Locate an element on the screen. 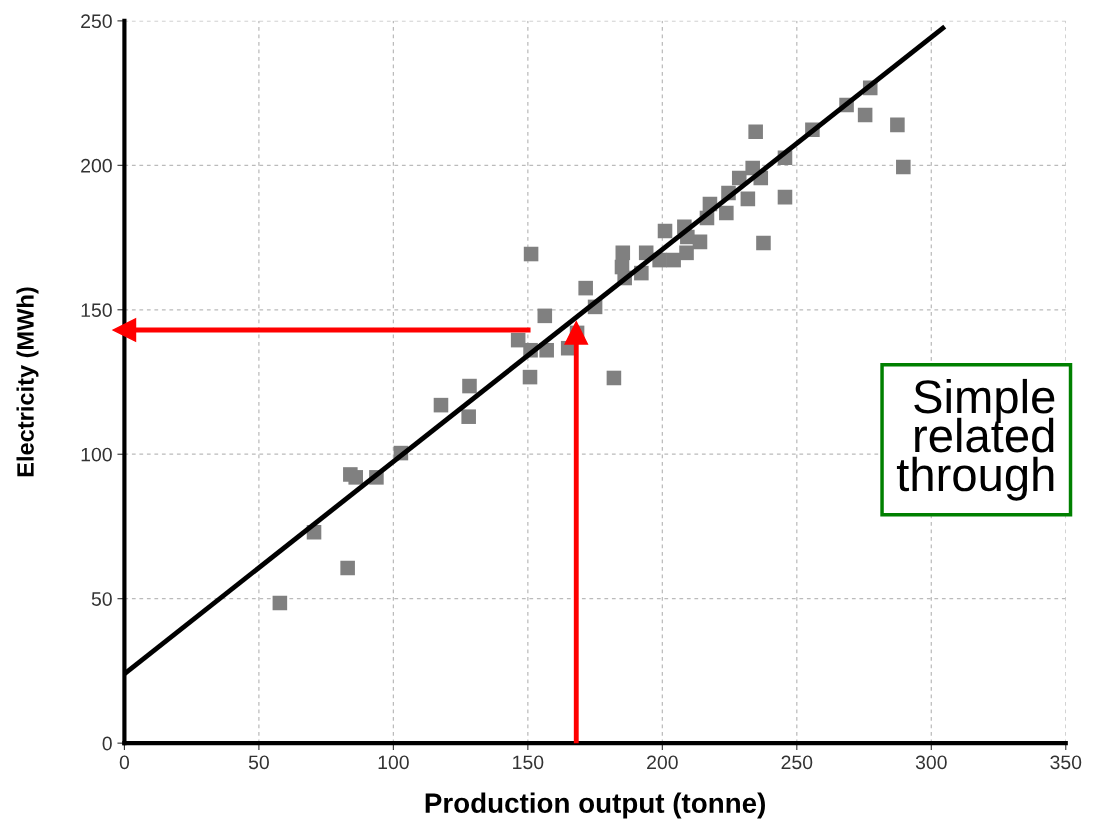 This screenshot has width=1101, height=835. y-tick-label: 250 is located at coordinates (96, 21).